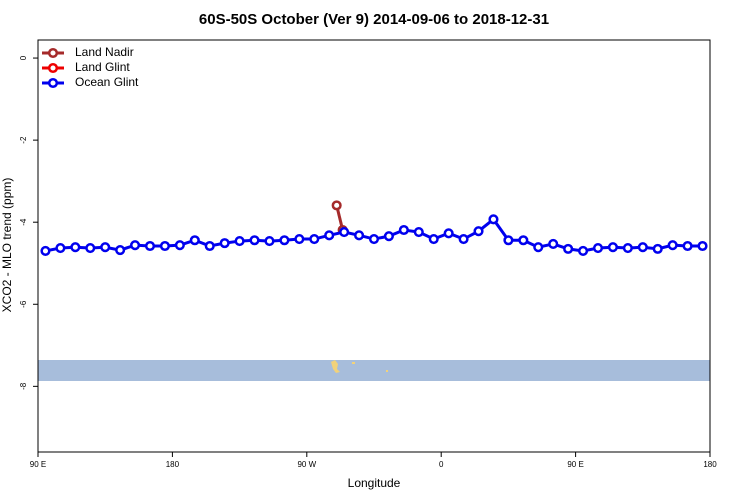 Image resolution: width=750 pixels, height=500 pixels. Describe the element at coordinates (306, 464) in the screenshot. I see `x-tick-label: 90 W` at that location.